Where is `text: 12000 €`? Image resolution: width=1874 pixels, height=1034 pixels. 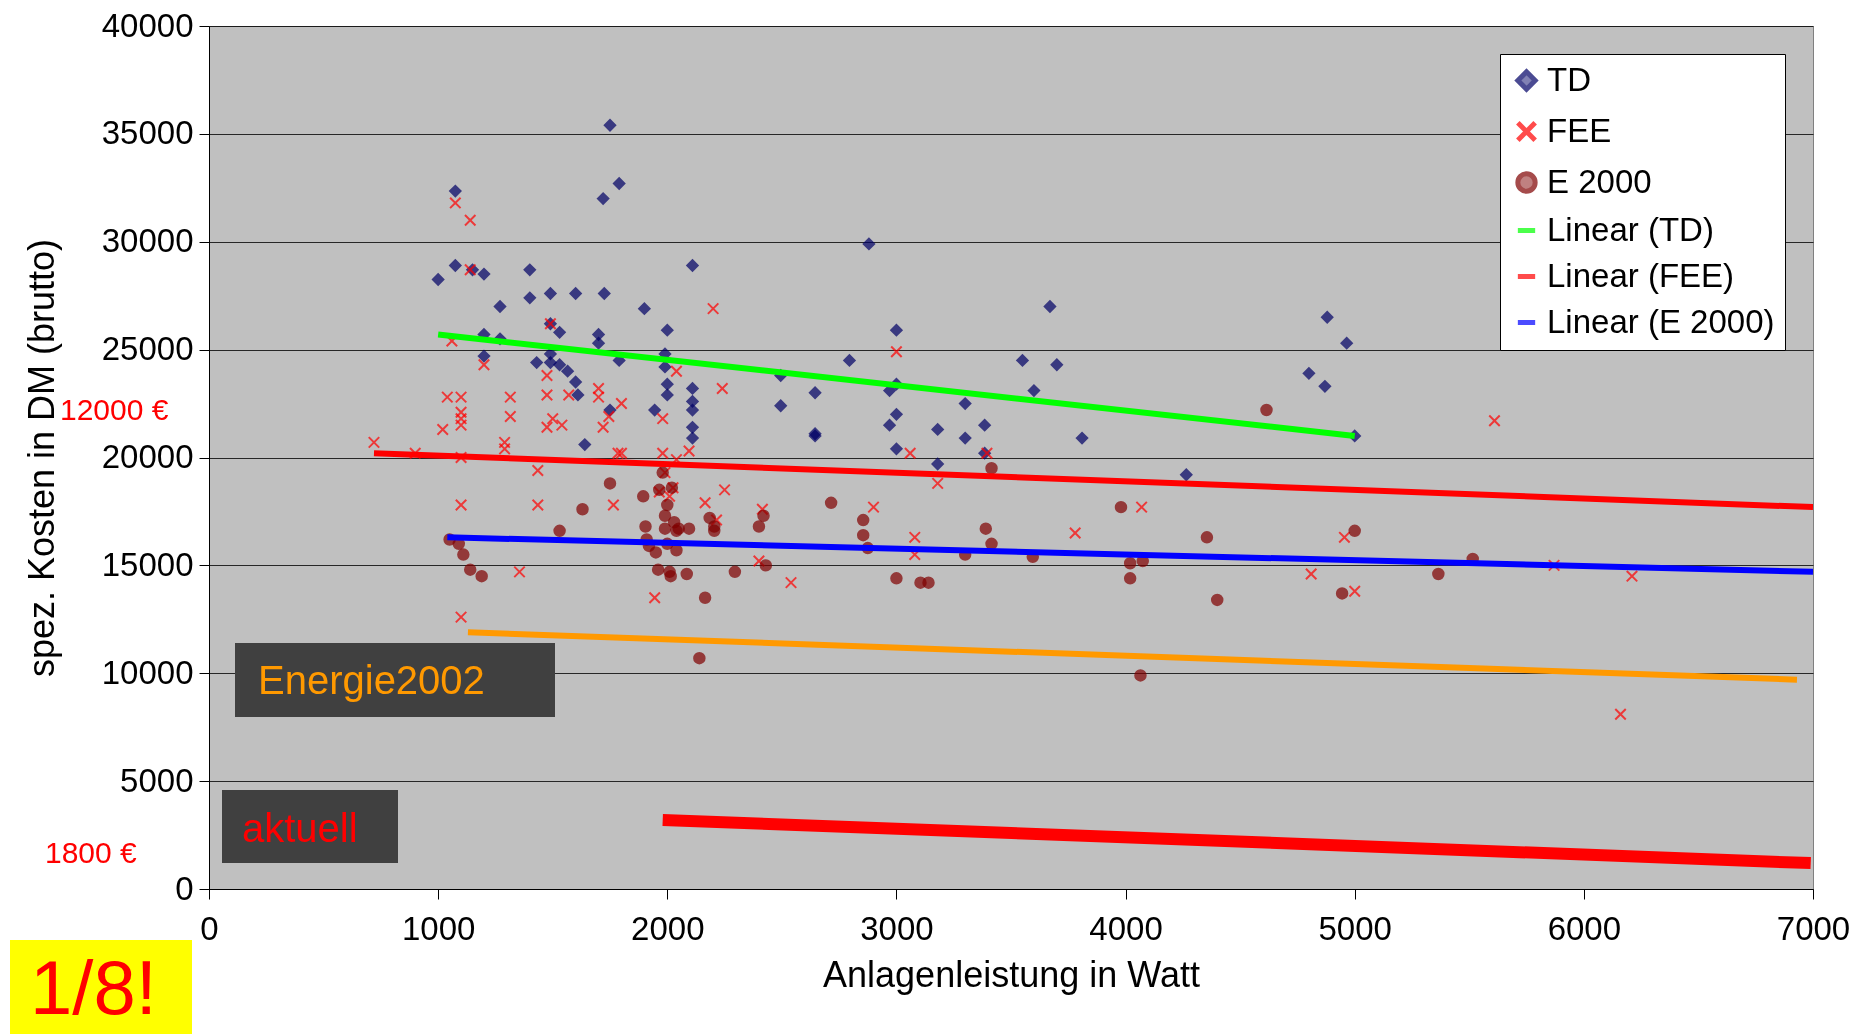
text: 12000 € is located at coordinates (114, 409).